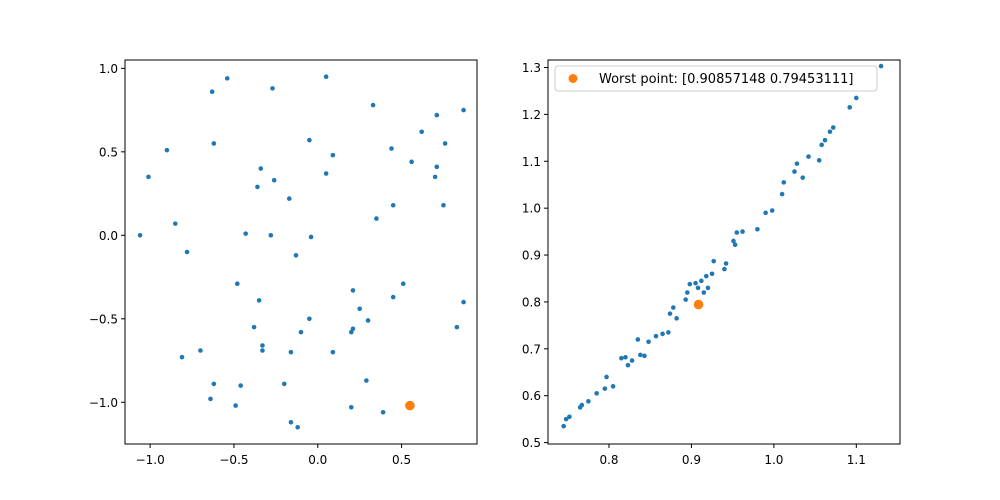 The width and height of the screenshot is (1000, 500). Describe the element at coordinates (531, 162) in the screenshot. I see `y-tick-label: 1.1` at that location.